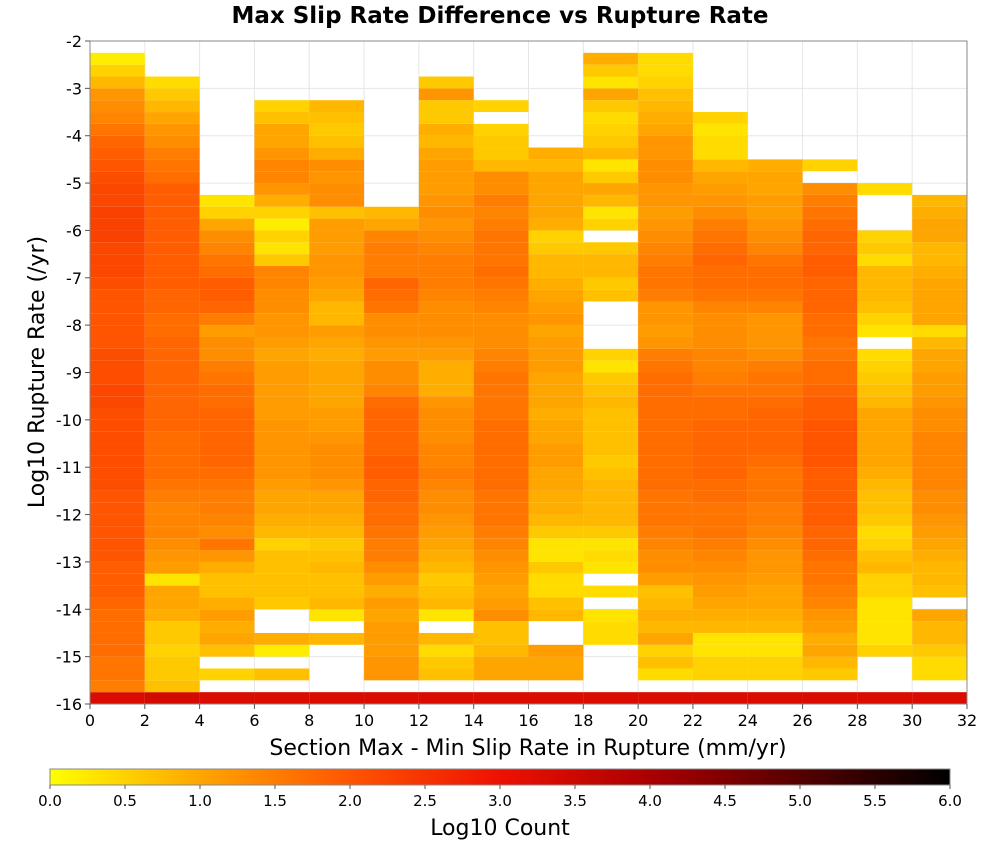  Describe the element at coordinates (50, 801) in the screenshot. I see `colorbar-tick-label-0: 0.0` at that location.